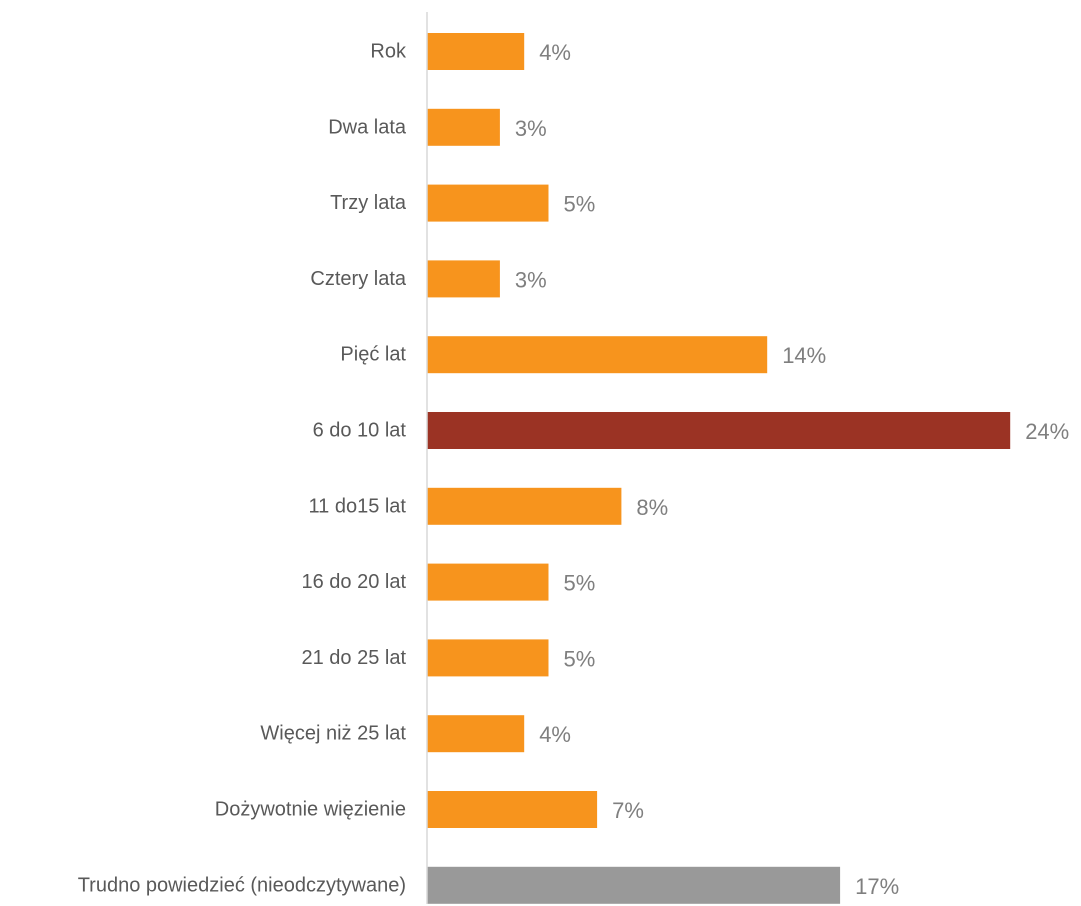 Image resolution: width=1081 pixels, height=906 pixels. Describe the element at coordinates (804, 355) in the screenshot. I see `value-label-5: 14%` at that location.